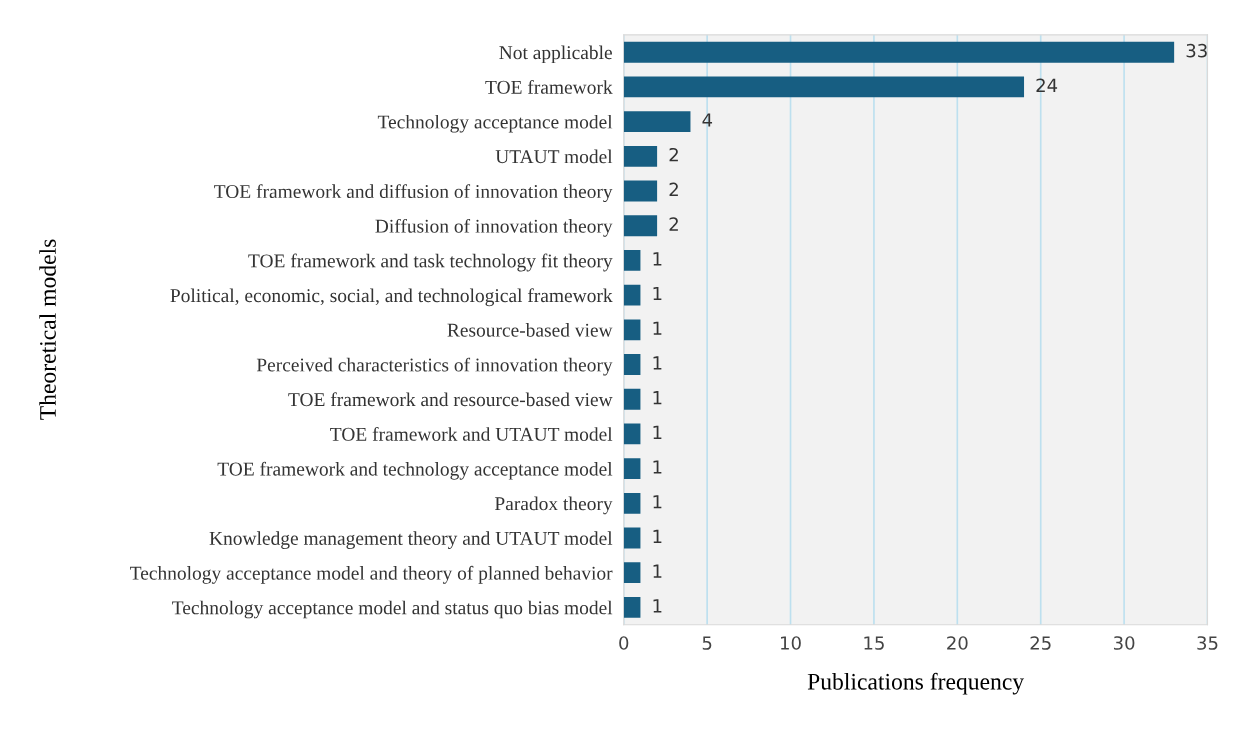 This screenshot has height=742, width=1250. Describe the element at coordinates (707, 643) in the screenshot. I see `x-tick-label: 5` at that location.